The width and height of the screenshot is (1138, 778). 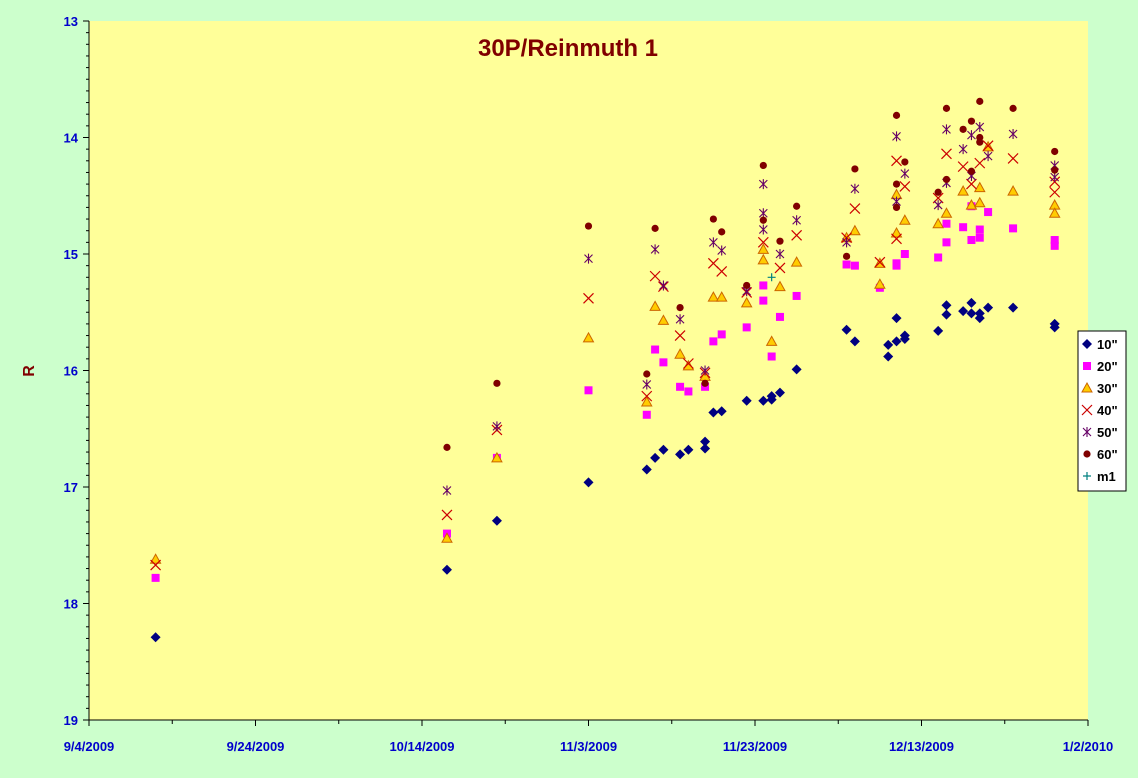 What do you see at coordinates (71, 371) in the screenshot?
I see `y-tick-label: 16` at bounding box center [71, 371].